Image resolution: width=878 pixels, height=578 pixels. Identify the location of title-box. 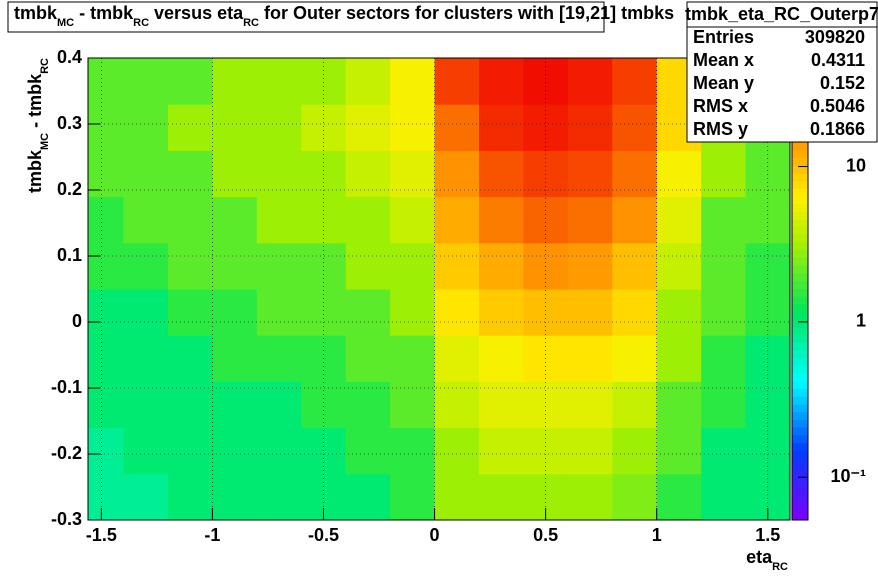
(306, 17).